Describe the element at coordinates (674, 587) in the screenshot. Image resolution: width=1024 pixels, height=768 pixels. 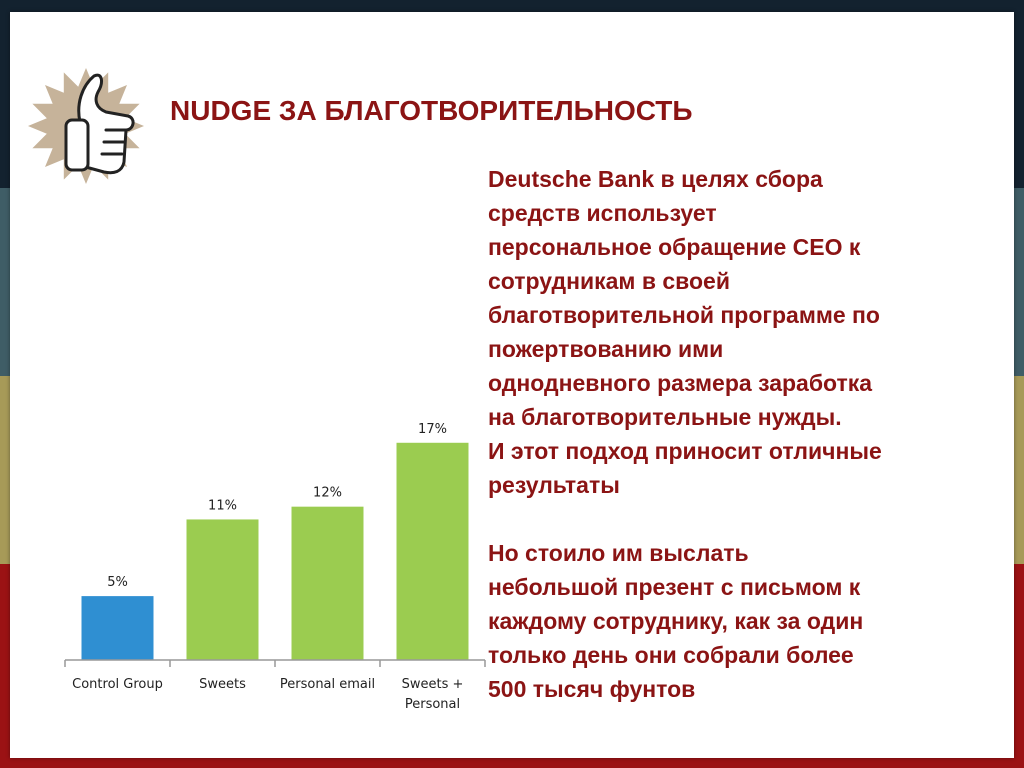
I see `description-line: небольшой презент с письмом к` at that location.